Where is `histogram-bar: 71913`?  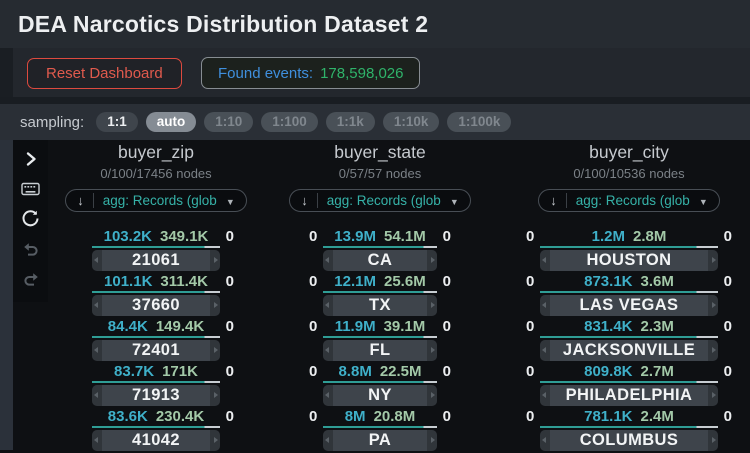 histogram-bar: 71913 is located at coordinates (156, 395).